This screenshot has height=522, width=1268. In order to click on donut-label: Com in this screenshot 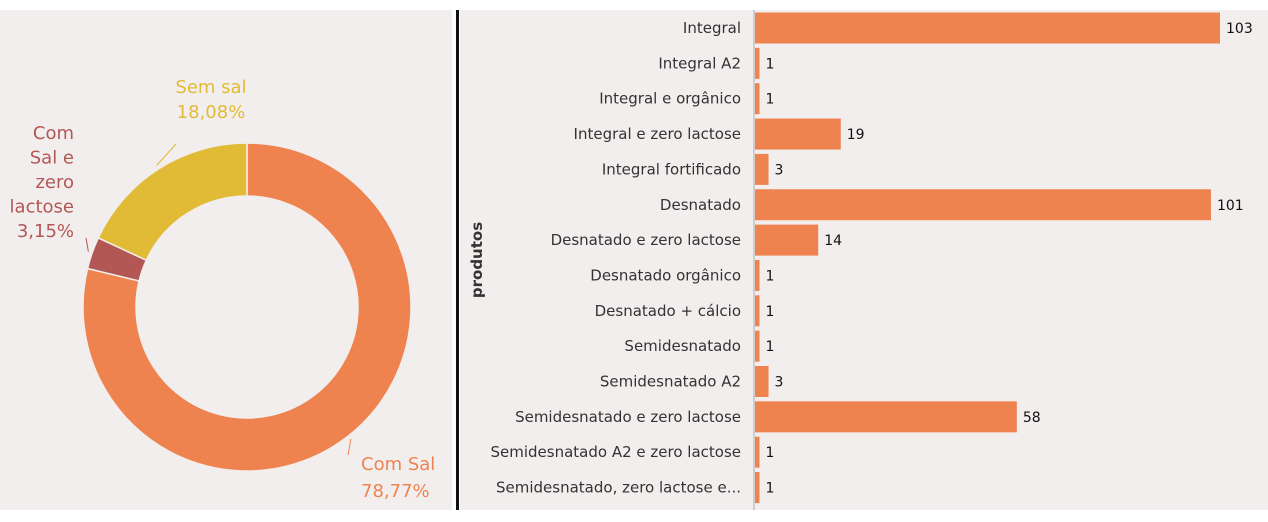, I will do `click(53, 133)`.